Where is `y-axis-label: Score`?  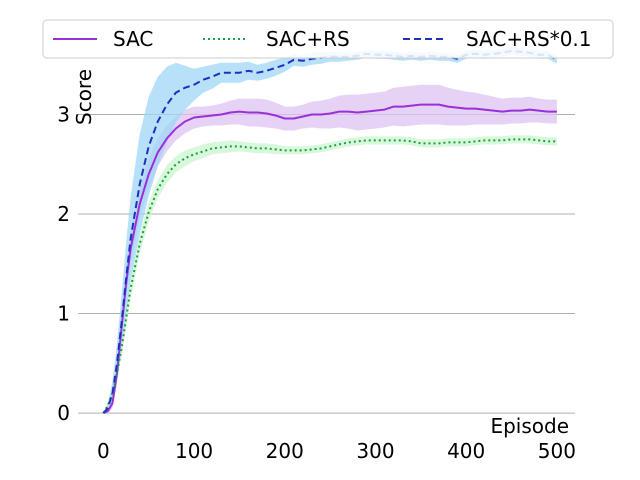
y-axis-label: Score is located at coordinates (84, 97).